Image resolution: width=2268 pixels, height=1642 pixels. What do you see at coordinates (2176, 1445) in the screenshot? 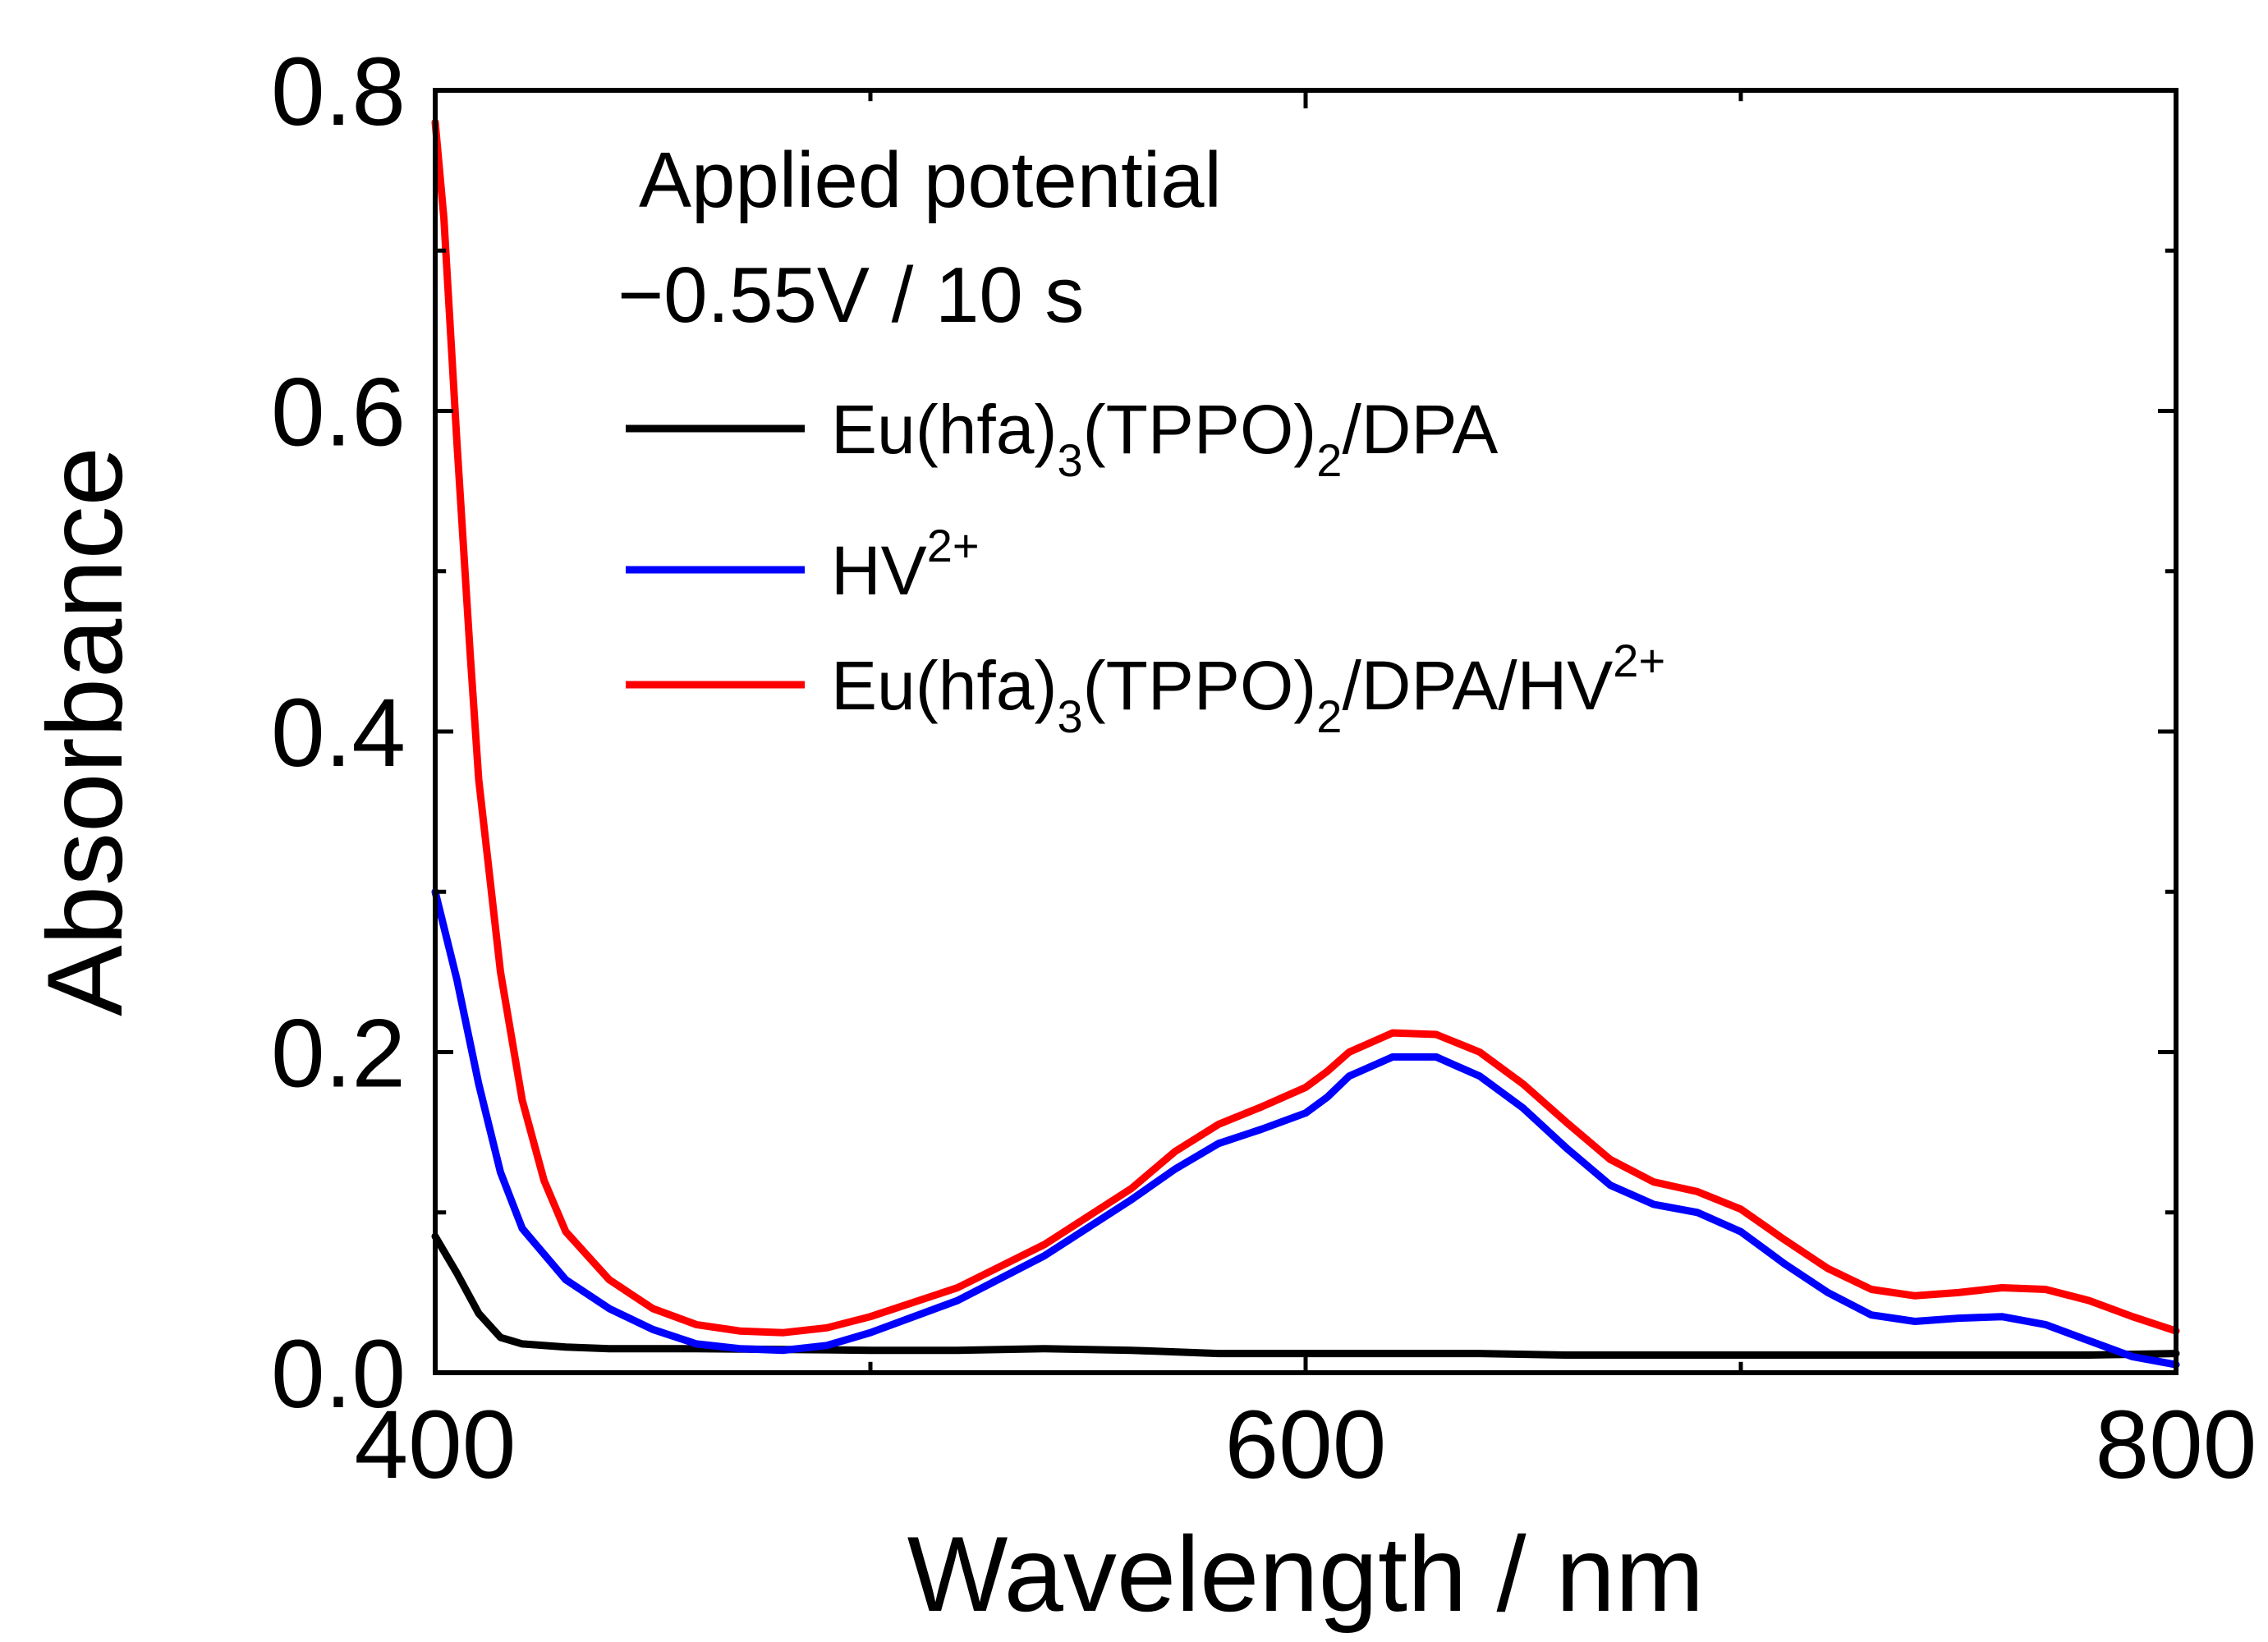
I see `x-tick-label: 800` at bounding box center [2176, 1445].